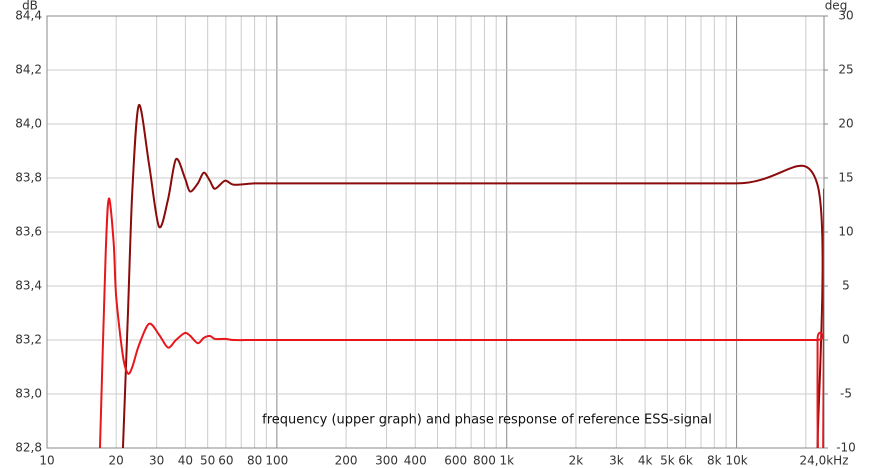 The image size is (881, 468). I want to click on y2-tick-label: 0, so click(846, 340).